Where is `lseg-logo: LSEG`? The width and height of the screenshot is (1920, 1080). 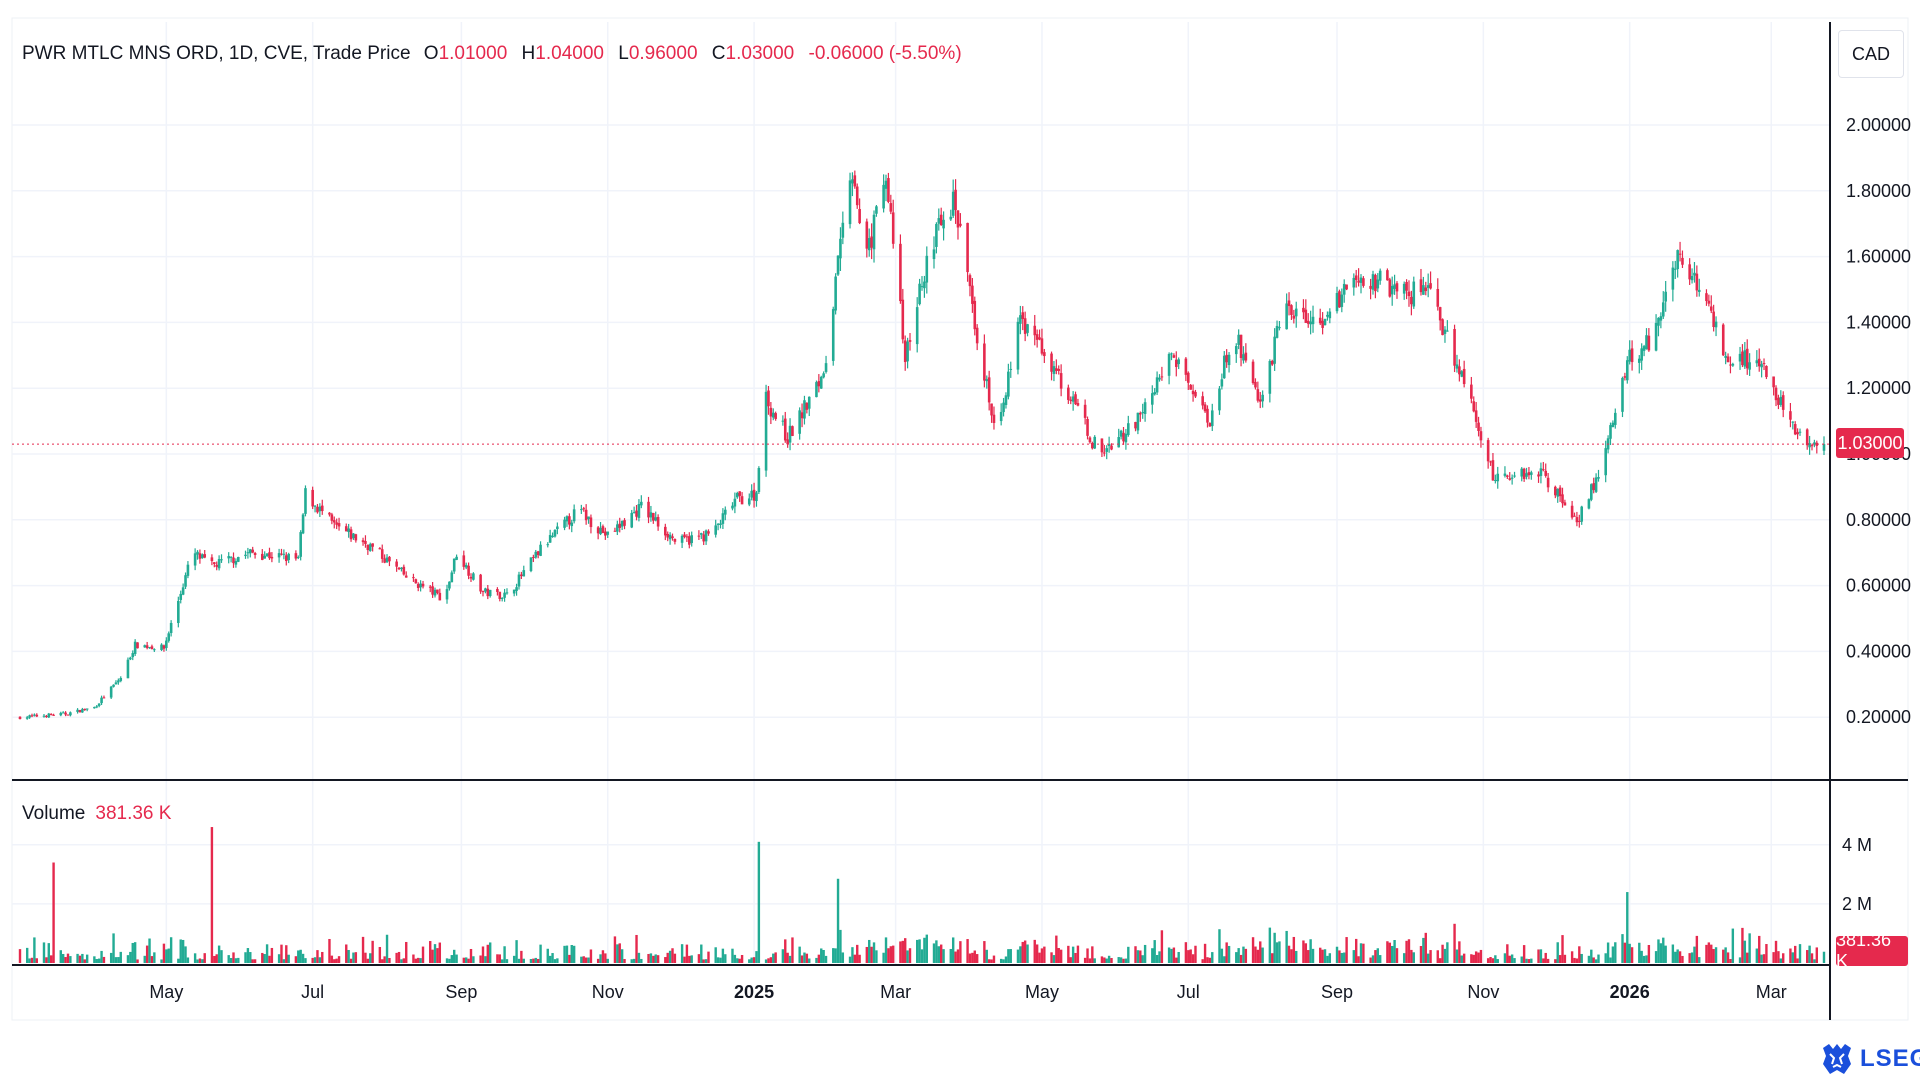 lseg-logo: LSEG is located at coordinates (1870, 1059).